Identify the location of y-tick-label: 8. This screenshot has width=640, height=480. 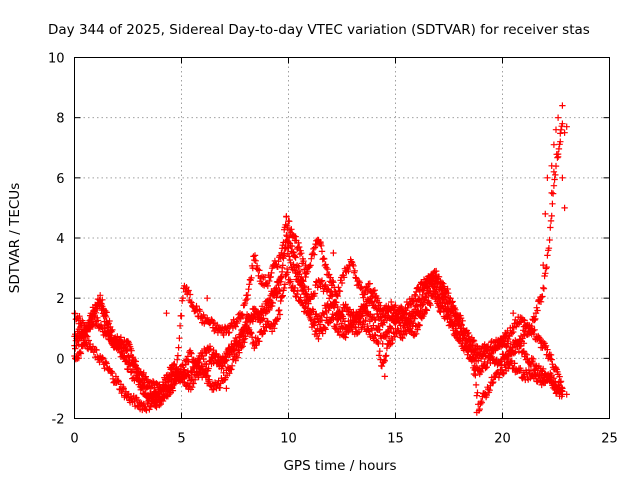
(60, 119).